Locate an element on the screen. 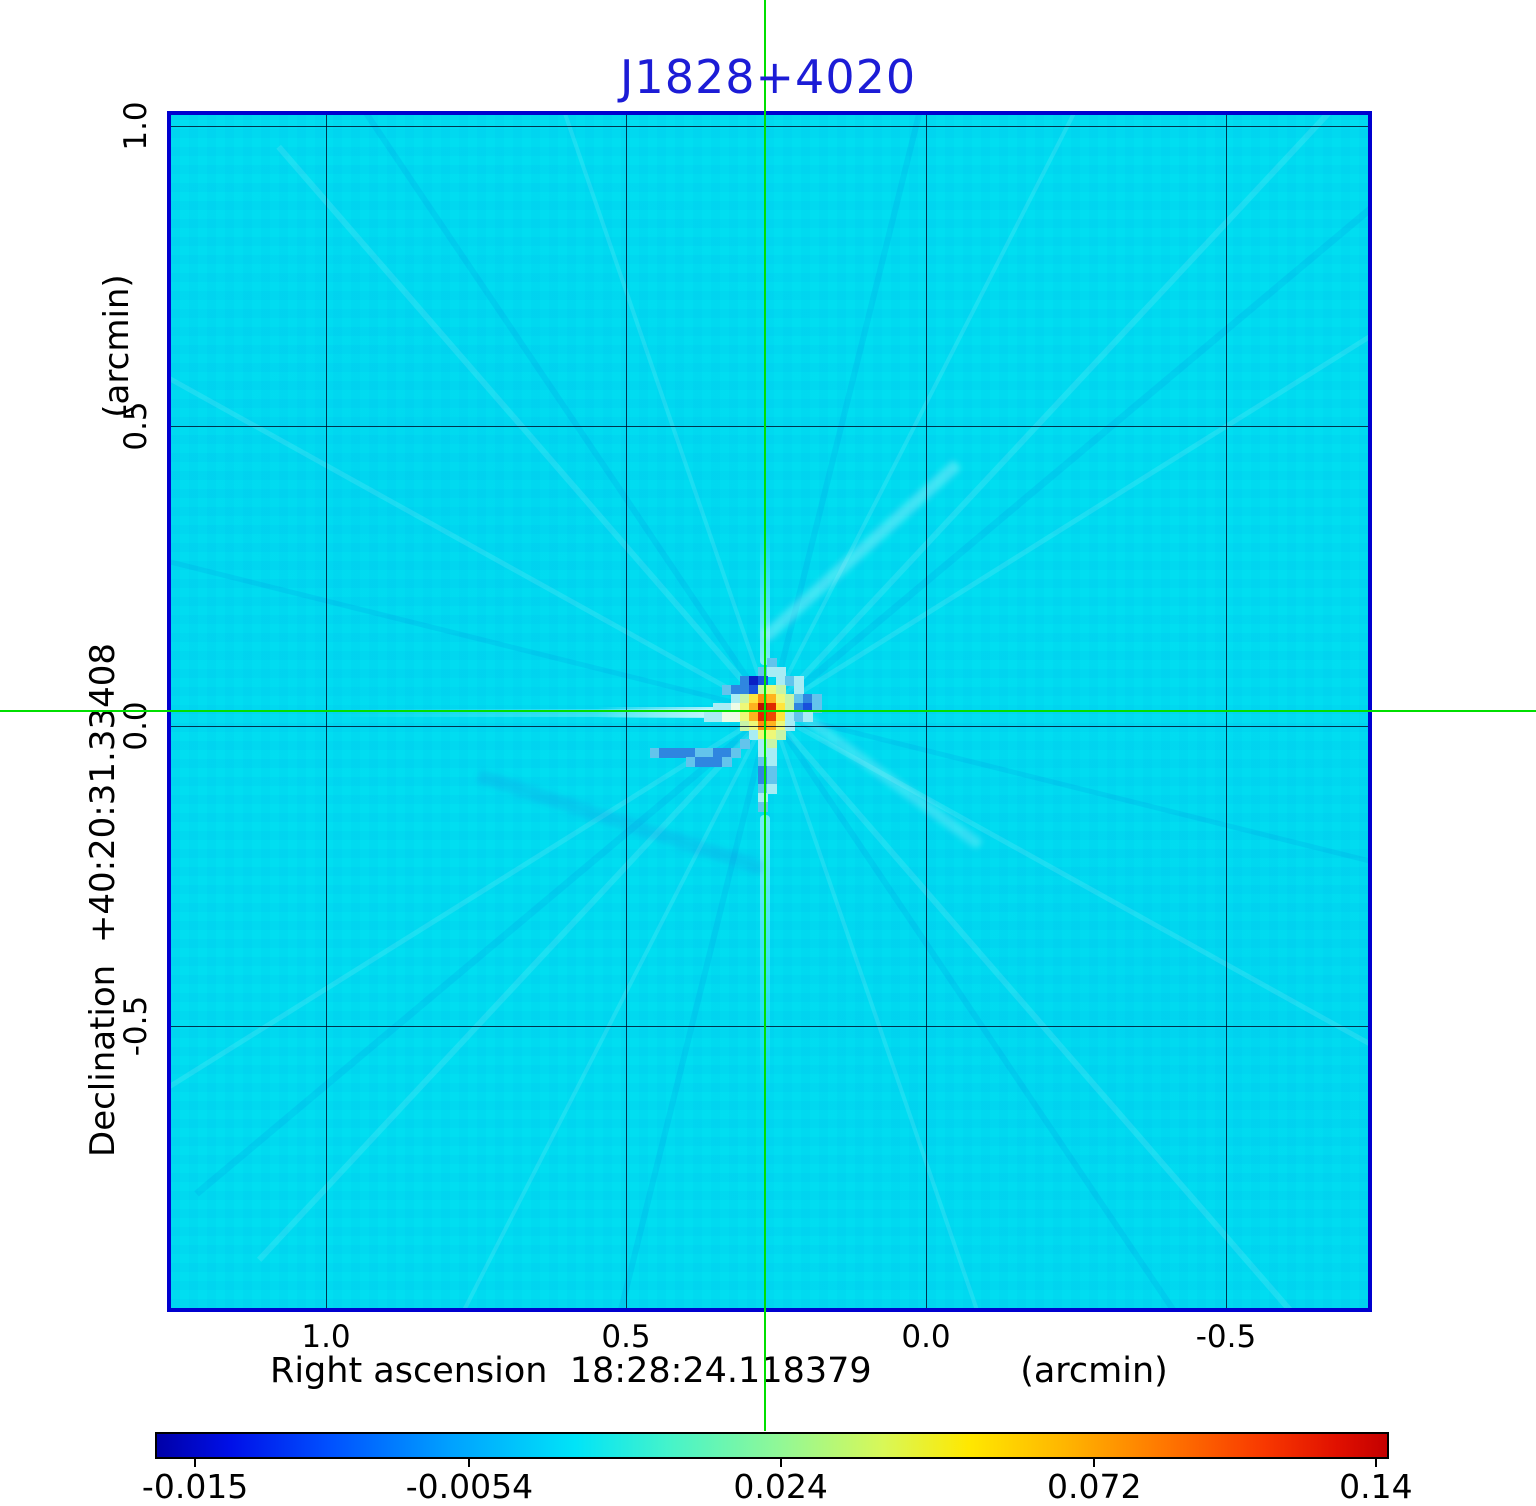  x-tick-label: 0.5 is located at coordinates (626, 1337).